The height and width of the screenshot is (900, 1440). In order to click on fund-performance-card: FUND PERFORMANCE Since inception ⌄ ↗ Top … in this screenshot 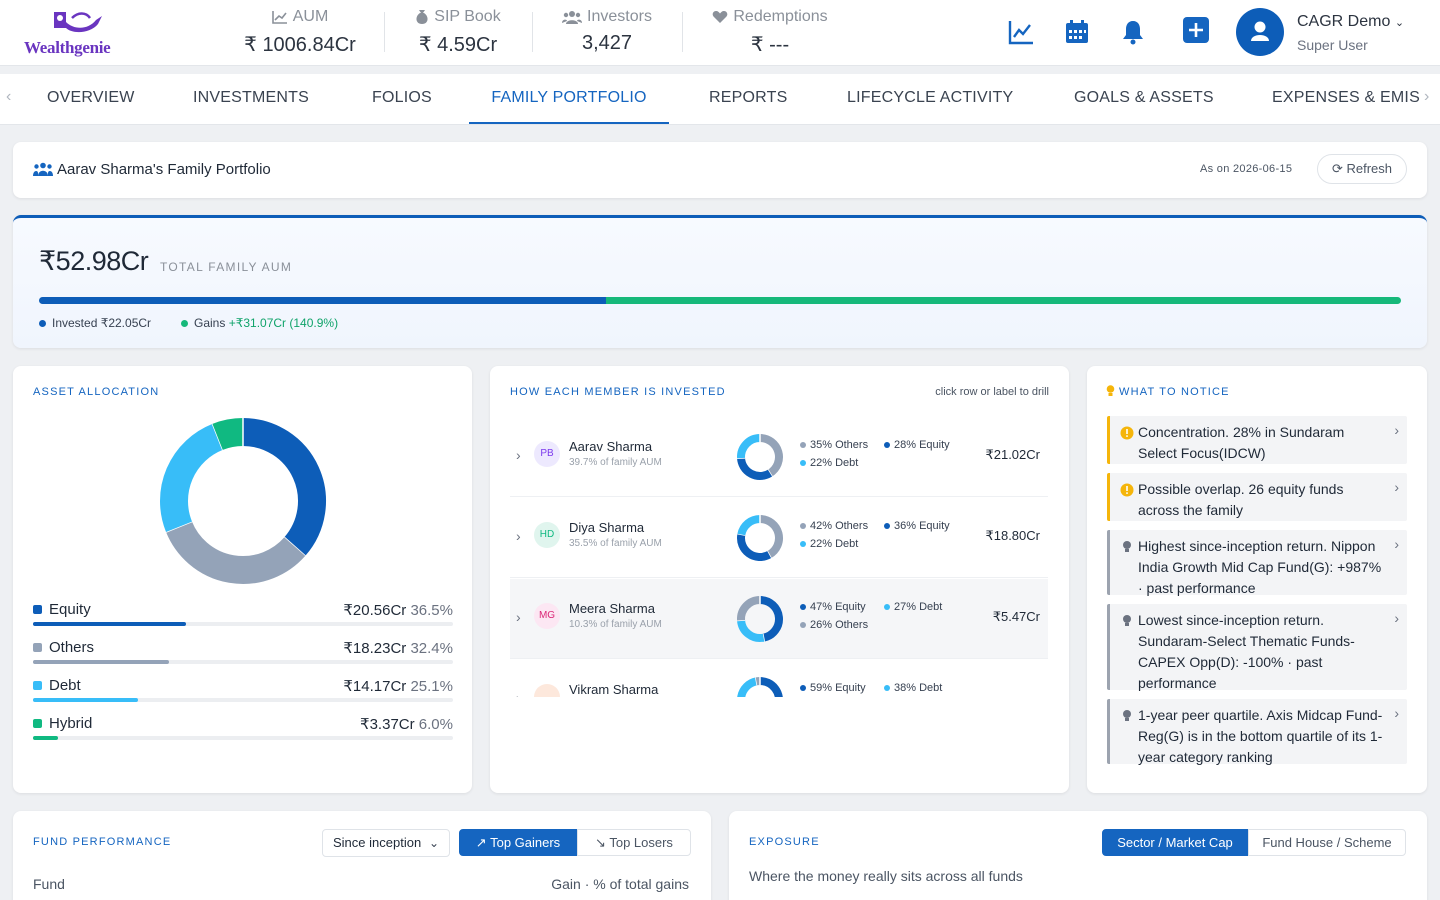, I will do `click(362, 855)`.